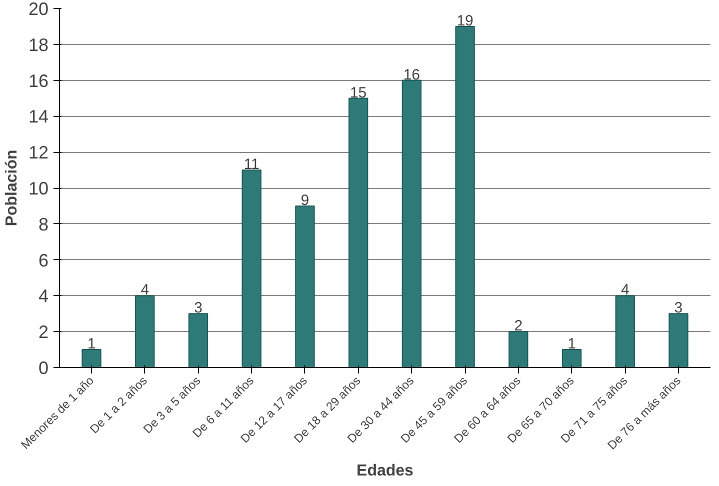 This screenshot has height=486, width=719. I want to click on y-tick-label: 2, so click(43, 332).